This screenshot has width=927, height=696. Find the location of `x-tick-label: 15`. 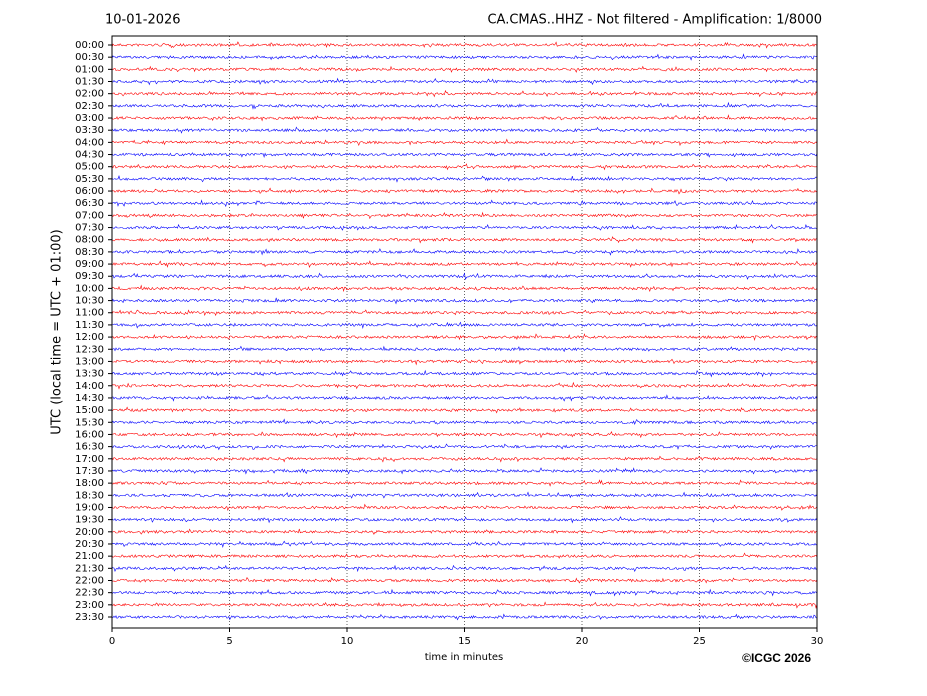

x-tick-label: 15 is located at coordinates (464, 641).